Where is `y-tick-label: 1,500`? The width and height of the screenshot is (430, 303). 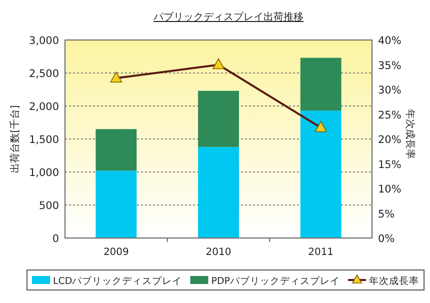
y-tick-label: 1,500 is located at coordinates (43, 140).